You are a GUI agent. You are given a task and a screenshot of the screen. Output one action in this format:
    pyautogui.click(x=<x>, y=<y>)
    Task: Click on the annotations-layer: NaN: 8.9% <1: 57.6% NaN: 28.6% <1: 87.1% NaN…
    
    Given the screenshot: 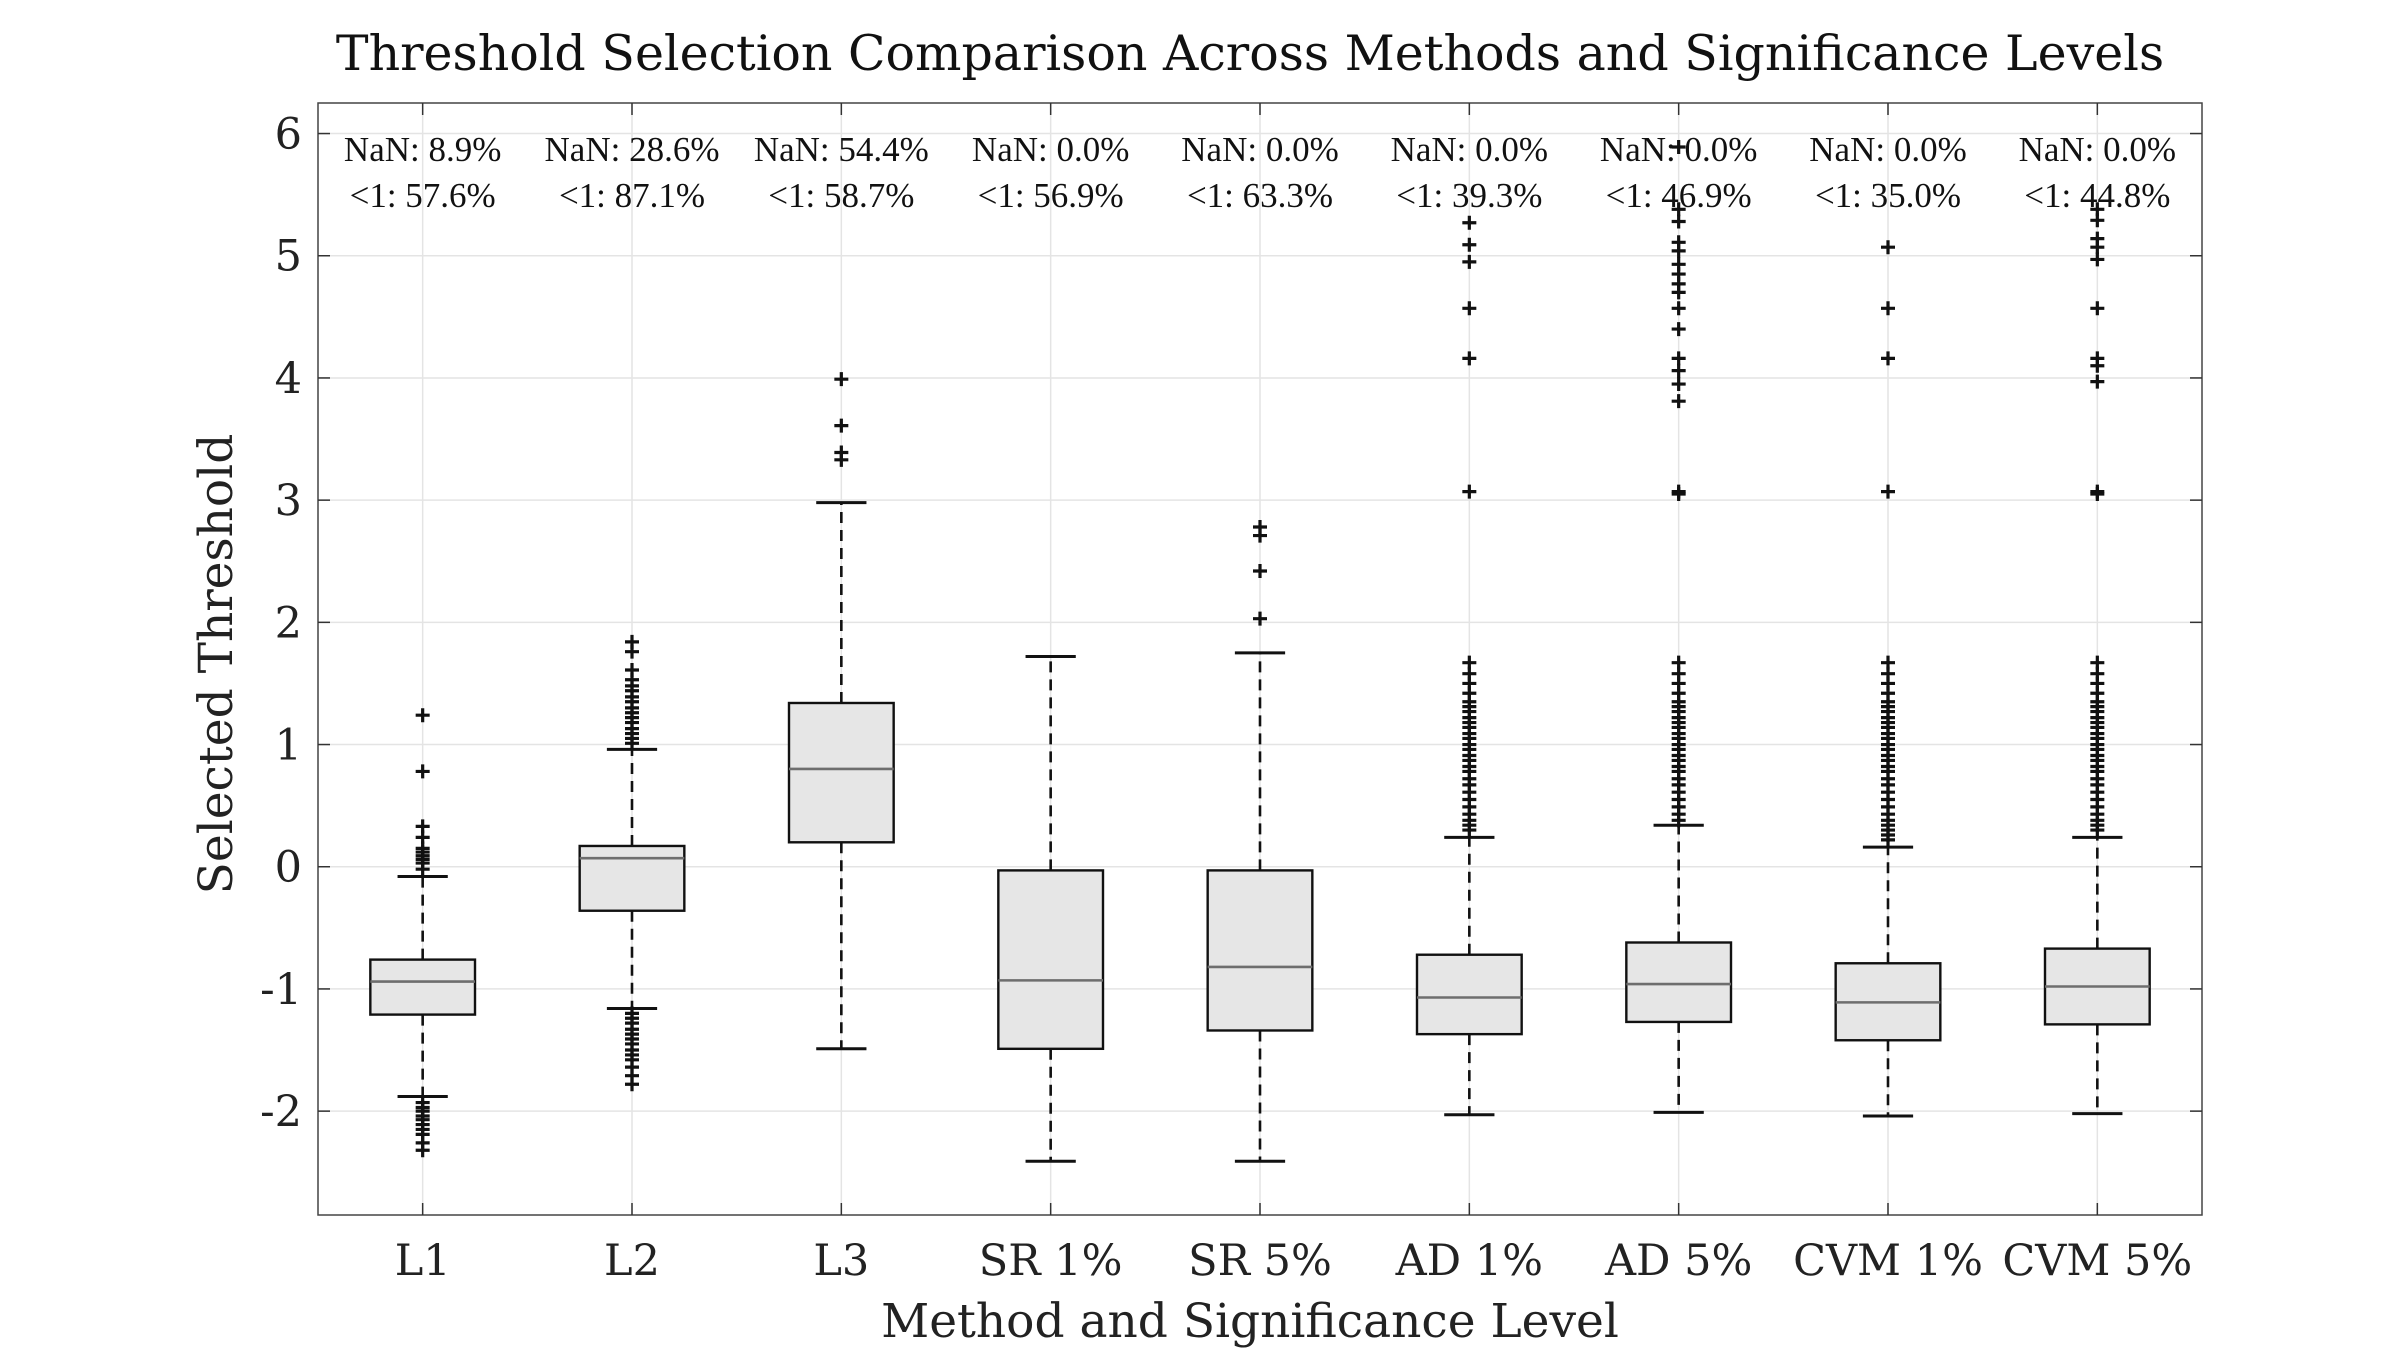 What is the action you would take?
    pyautogui.click(x=1260, y=172)
    